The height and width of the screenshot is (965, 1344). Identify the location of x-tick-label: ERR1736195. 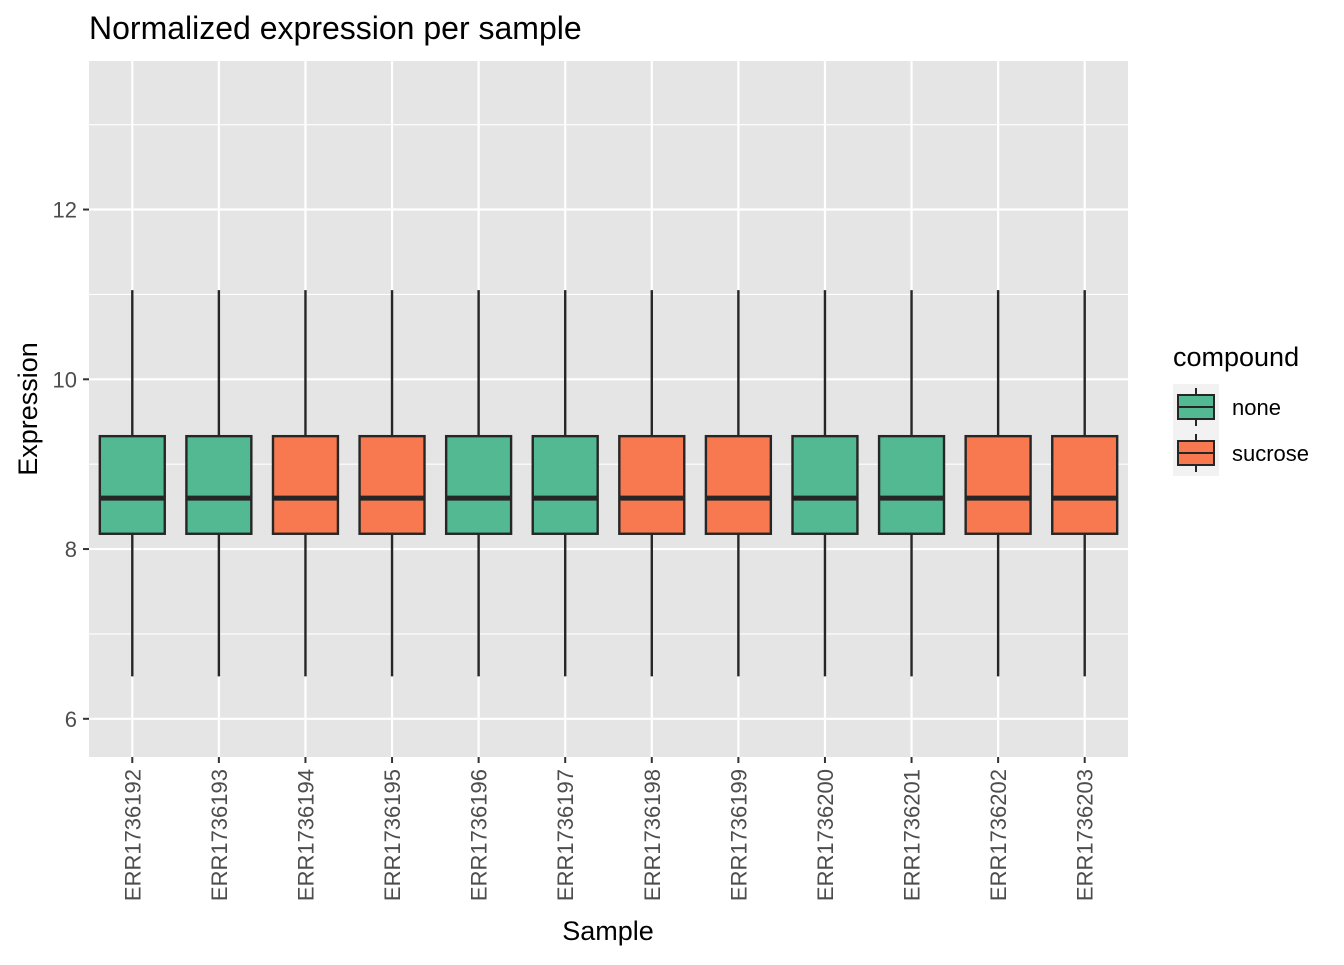
(392, 835).